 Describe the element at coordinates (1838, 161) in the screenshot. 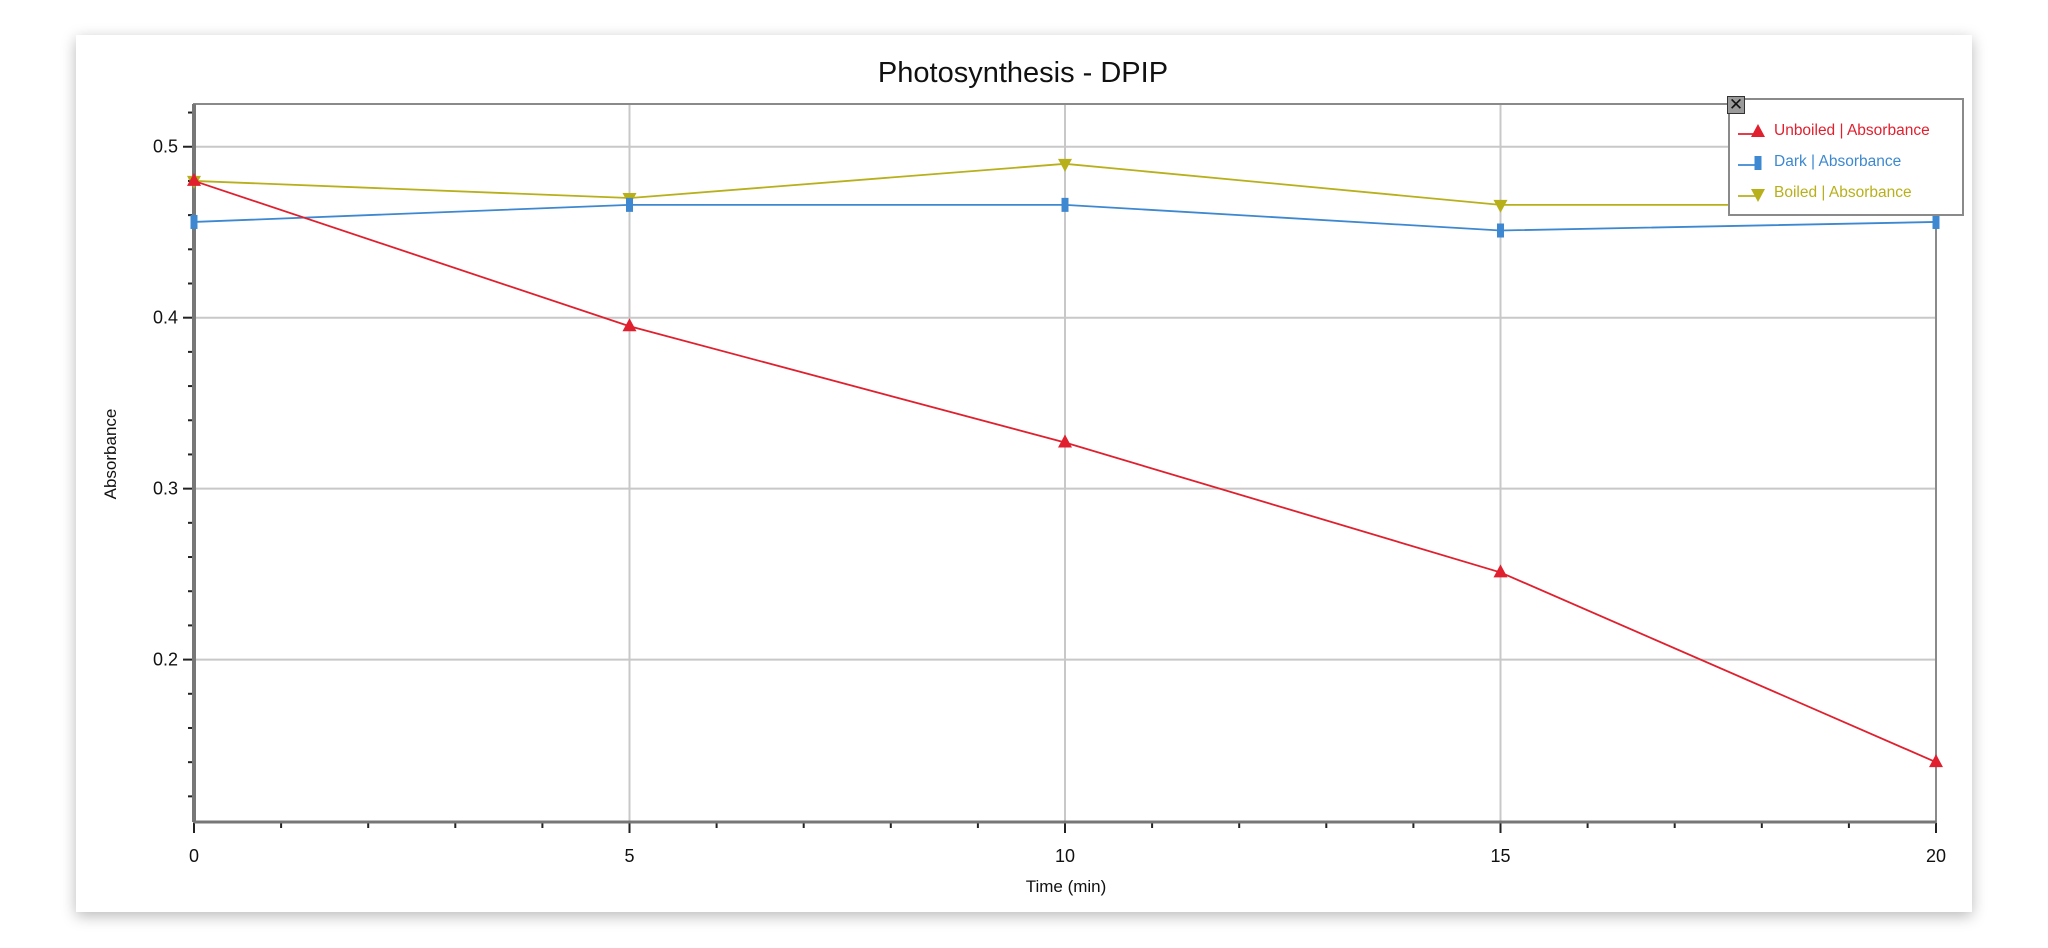

I see `legend-label: Dark | Absorbance` at that location.